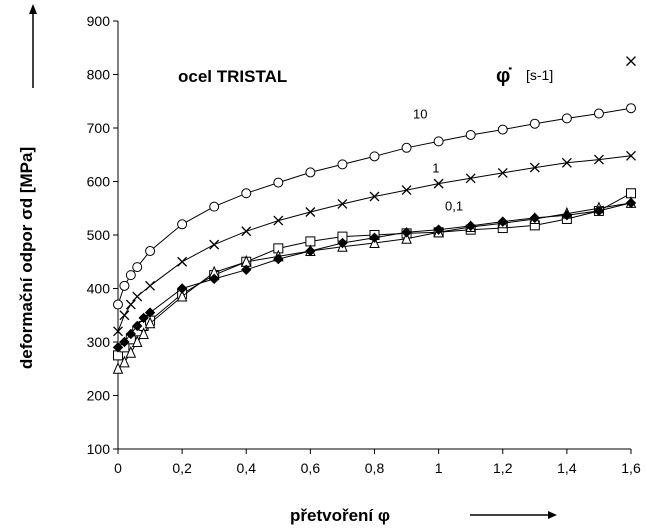  Describe the element at coordinates (182, 468) in the screenshot. I see `x-tick-label: 0,2` at that location.